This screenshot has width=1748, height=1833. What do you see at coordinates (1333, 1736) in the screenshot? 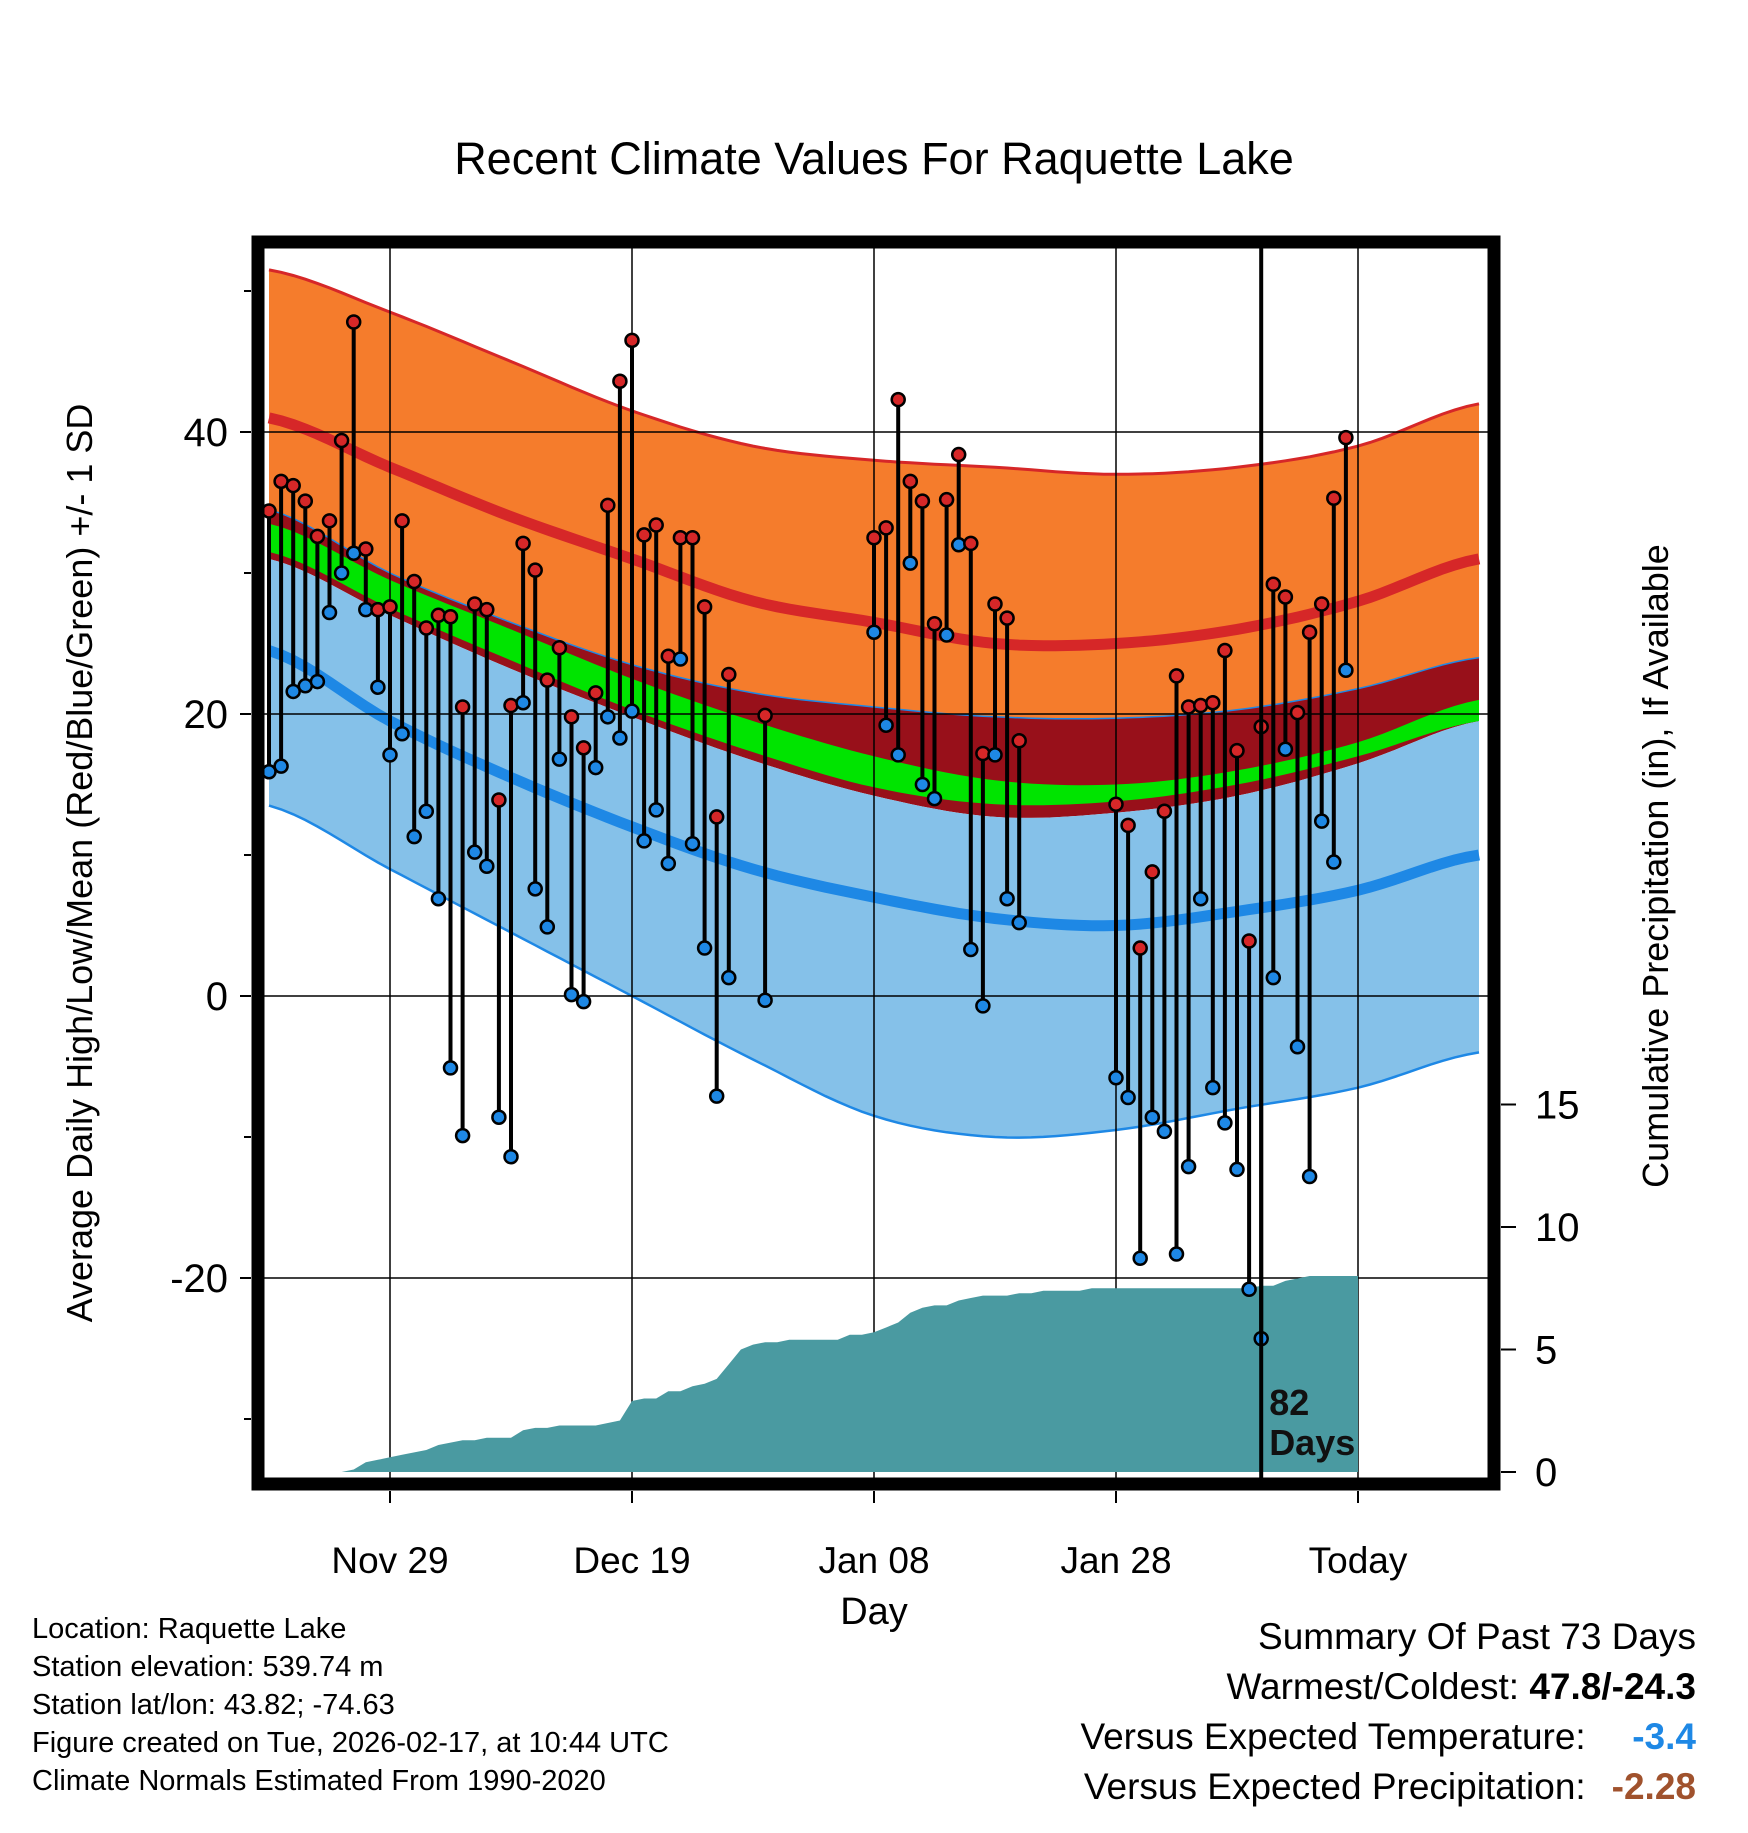
I see `temp-label: Versus Expected Temperature:` at bounding box center [1333, 1736].